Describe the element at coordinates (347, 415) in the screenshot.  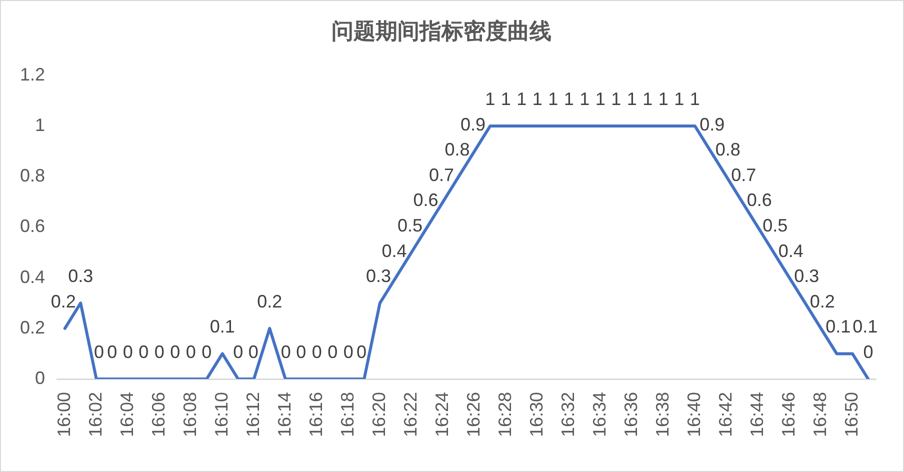
I see `x-tick-label: 16:18` at that location.